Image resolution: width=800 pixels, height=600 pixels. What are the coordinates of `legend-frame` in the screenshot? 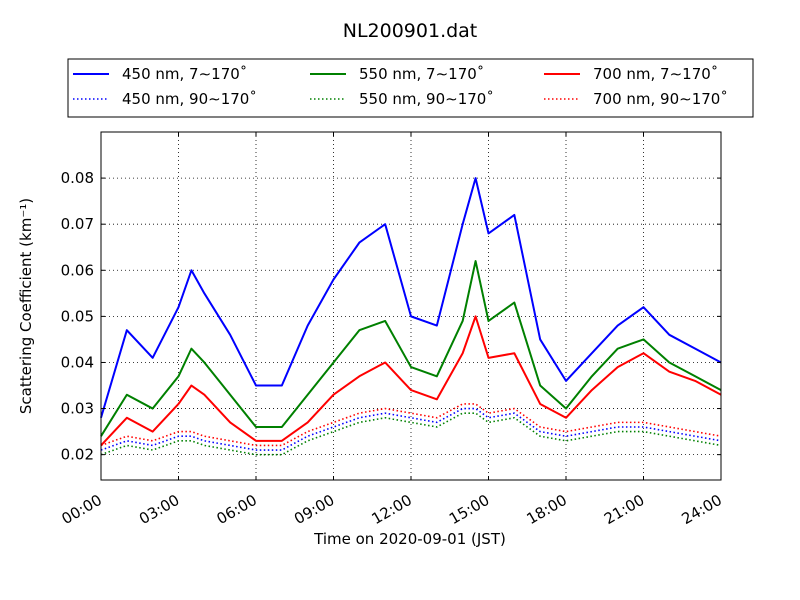 It's located at (410, 88).